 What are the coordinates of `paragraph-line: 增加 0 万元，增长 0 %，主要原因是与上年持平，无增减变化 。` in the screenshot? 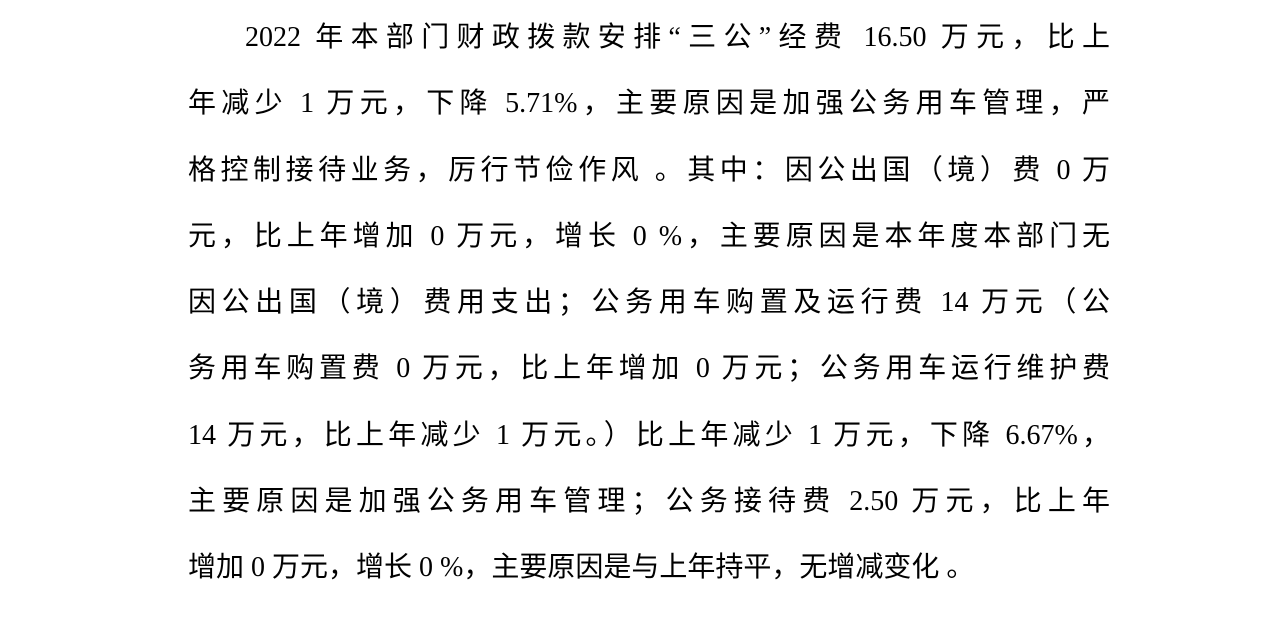 It's located at (581, 568).